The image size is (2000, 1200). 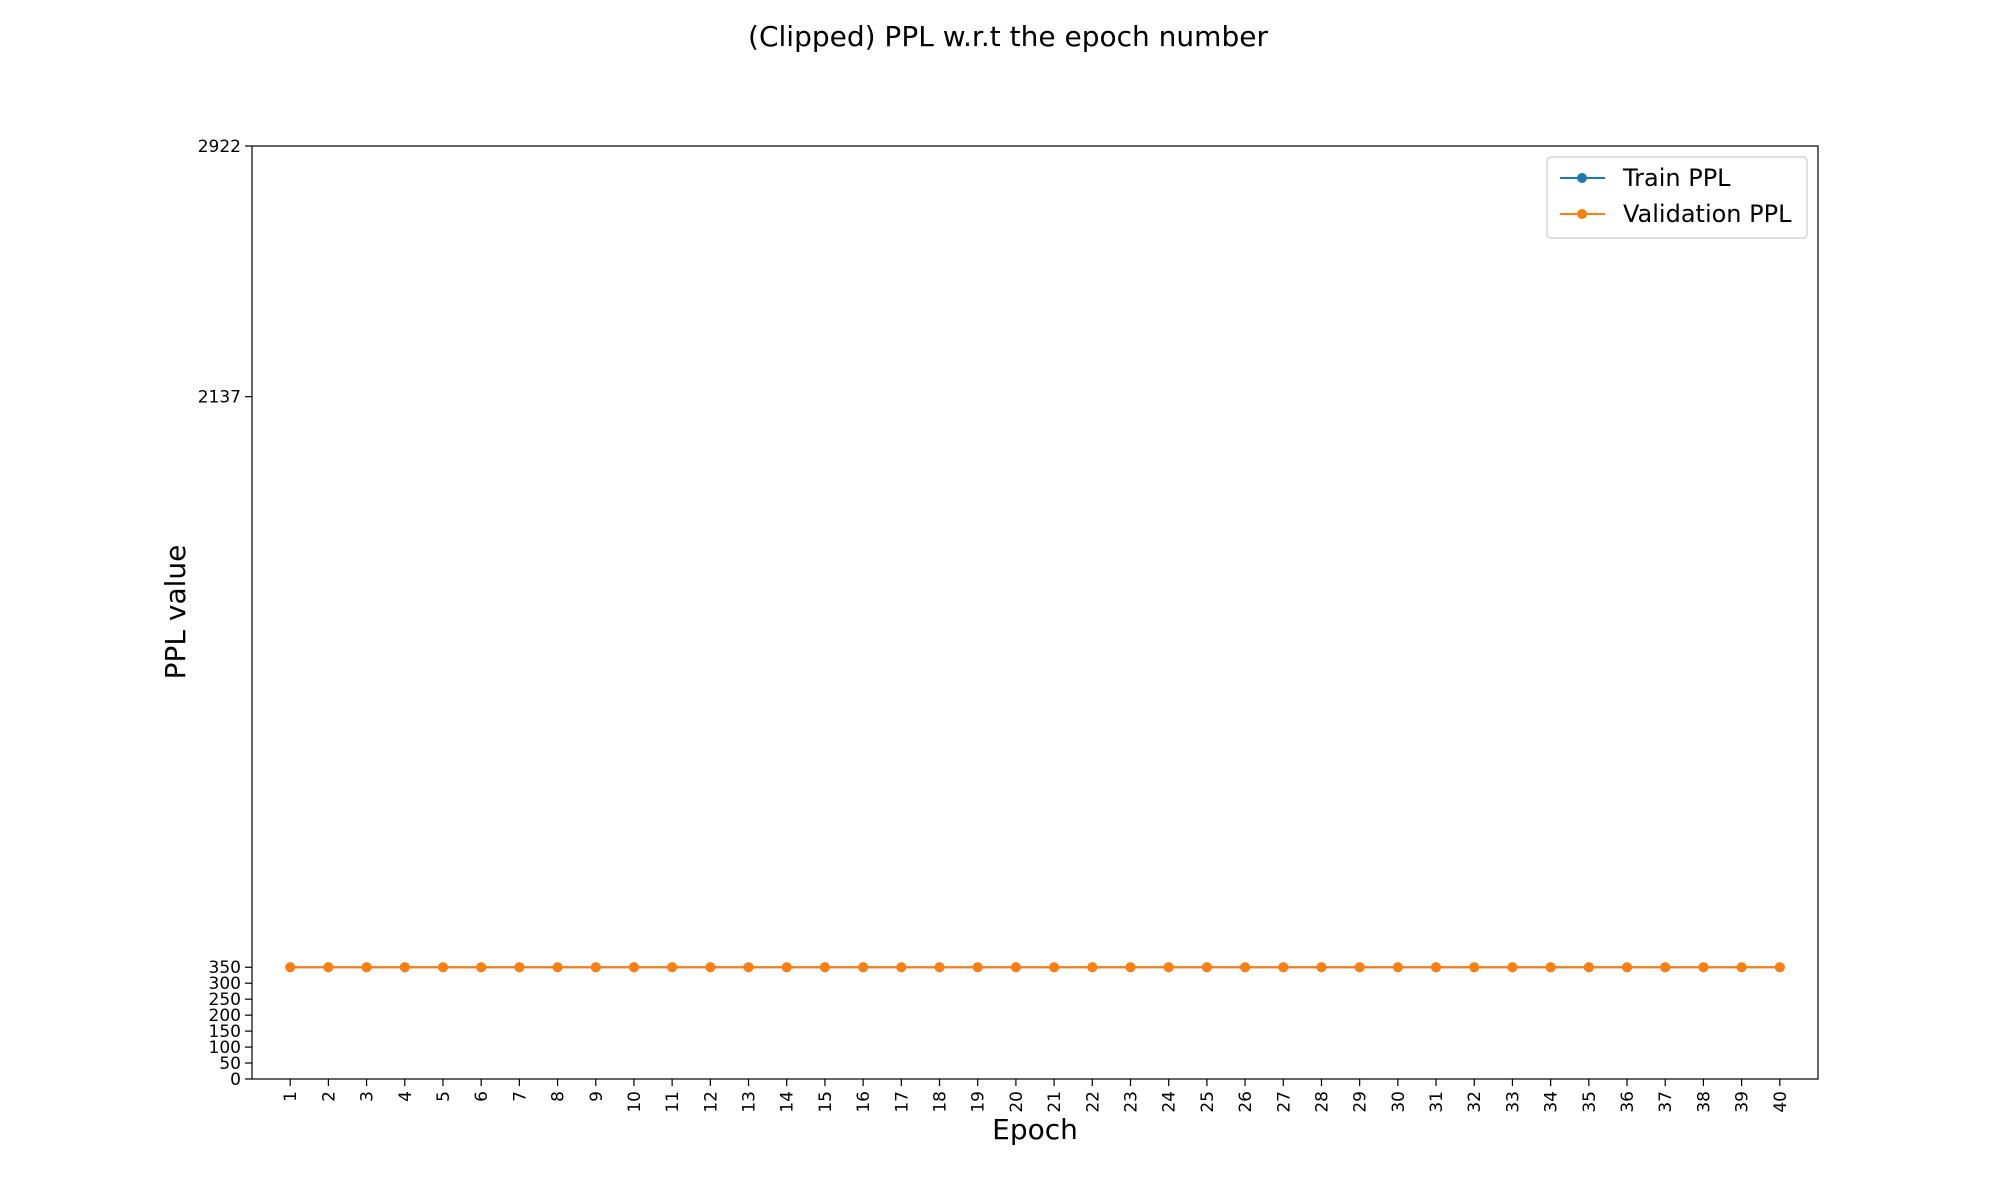 What do you see at coordinates (559, 1096) in the screenshot?
I see `x-tick-label: 8` at bounding box center [559, 1096].